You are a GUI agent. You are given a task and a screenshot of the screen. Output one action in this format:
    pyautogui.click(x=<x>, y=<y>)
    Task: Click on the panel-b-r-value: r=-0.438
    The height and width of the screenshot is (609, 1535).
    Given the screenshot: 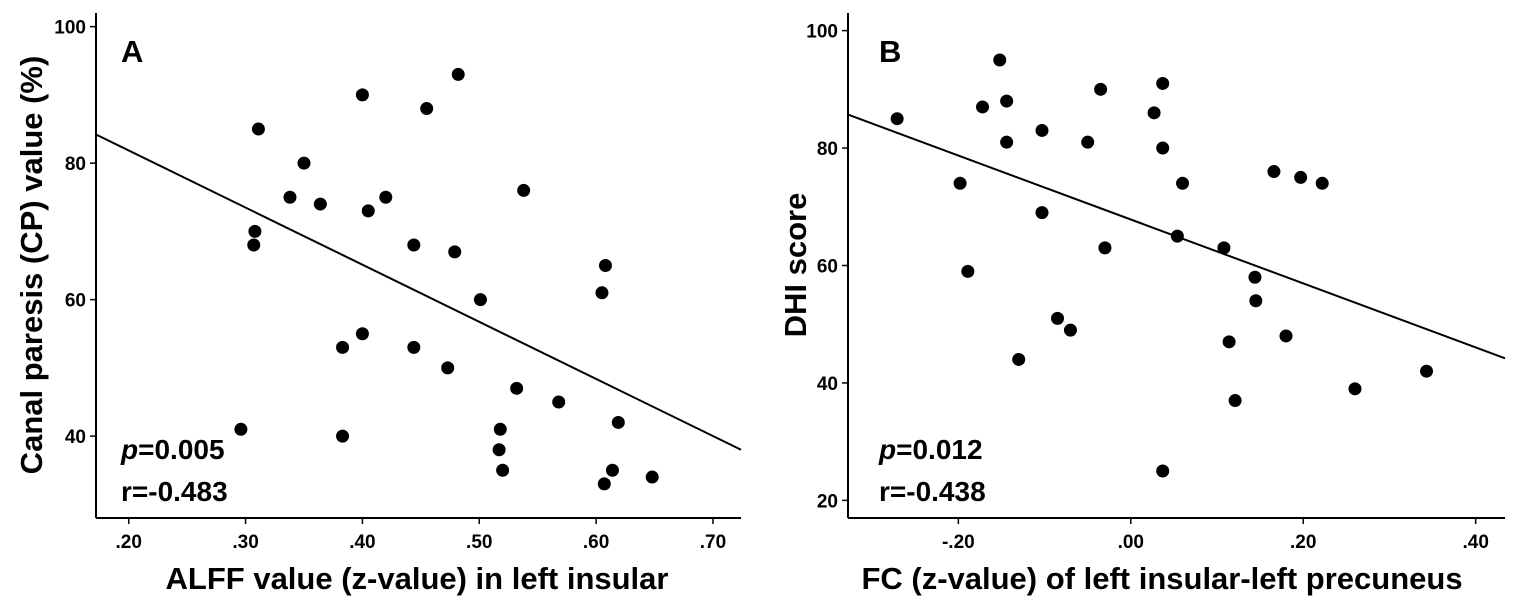 What is the action you would take?
    pyautogui.click(x=932, y=491)
    